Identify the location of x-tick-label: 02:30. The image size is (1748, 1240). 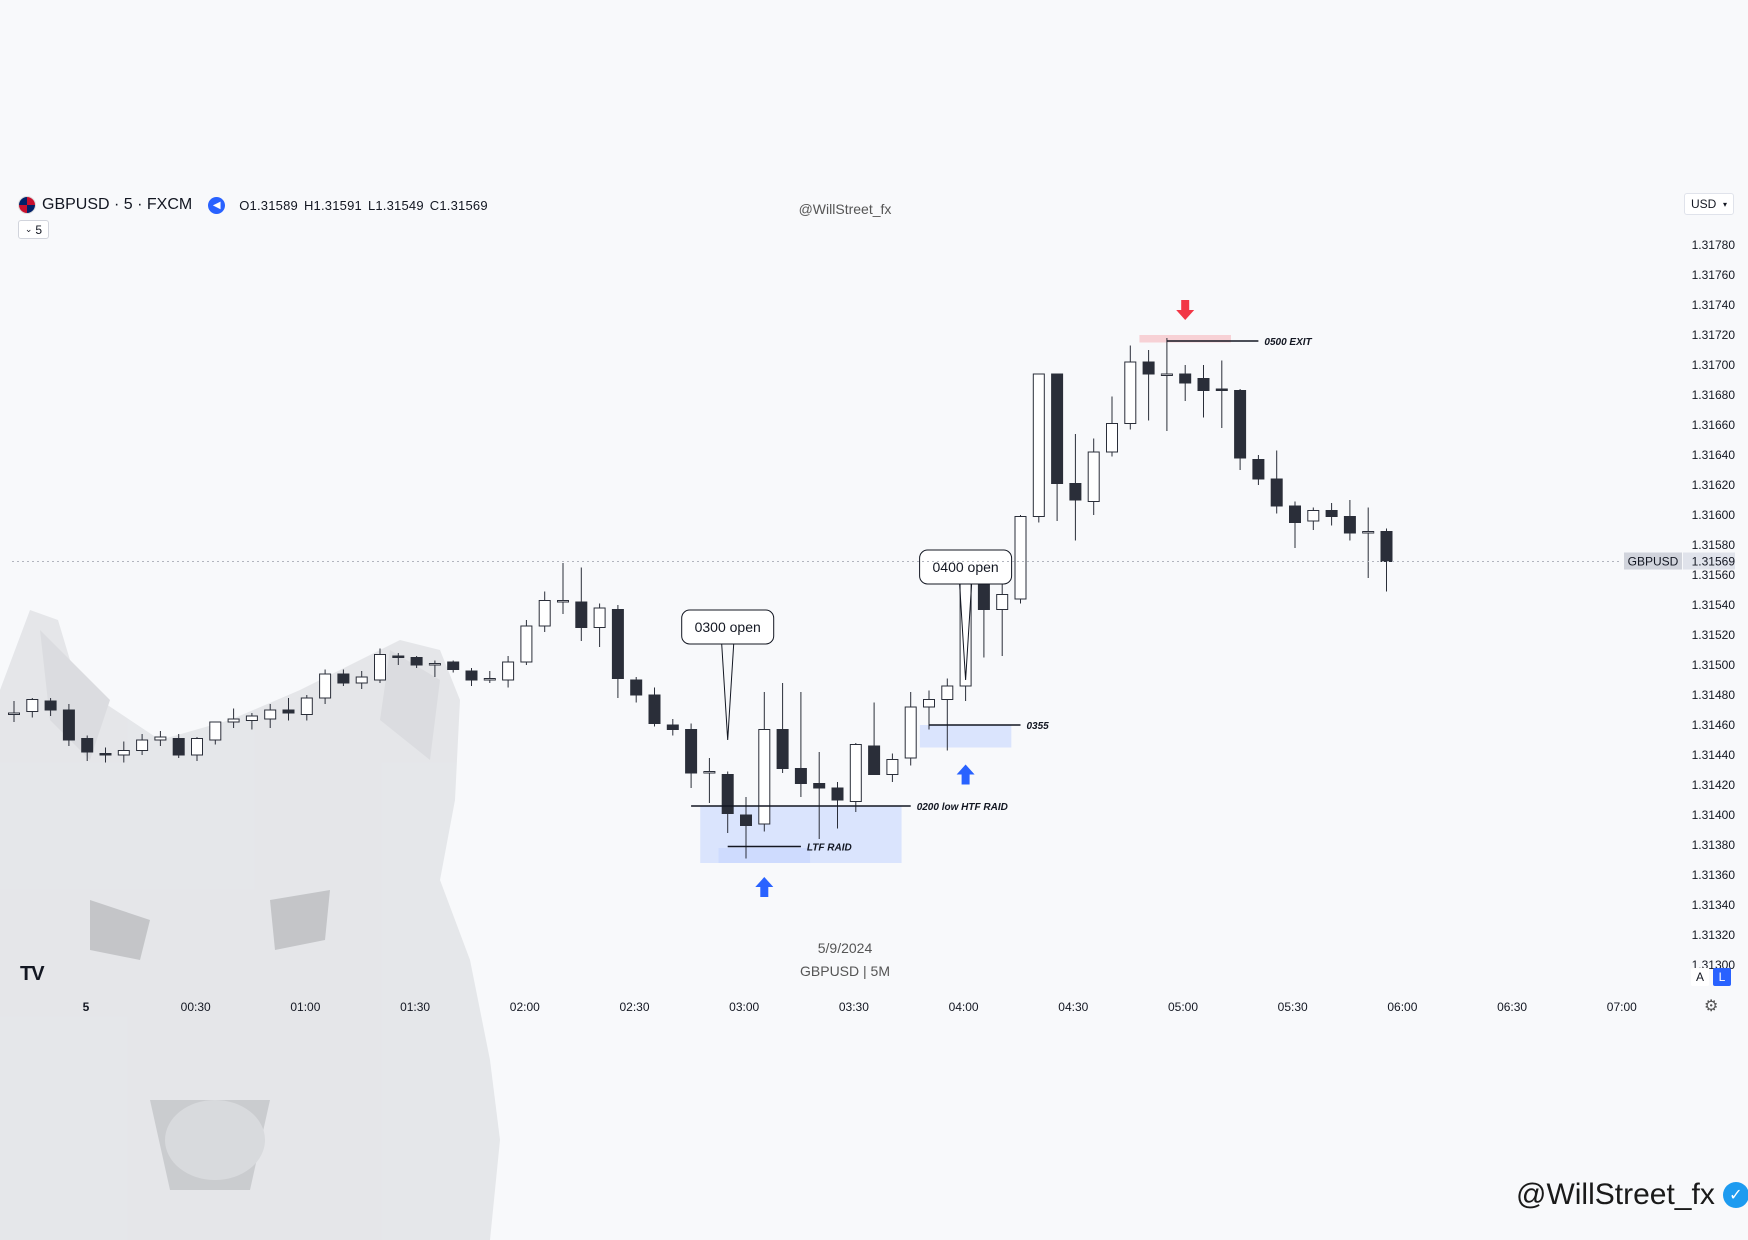
(634, 1007).